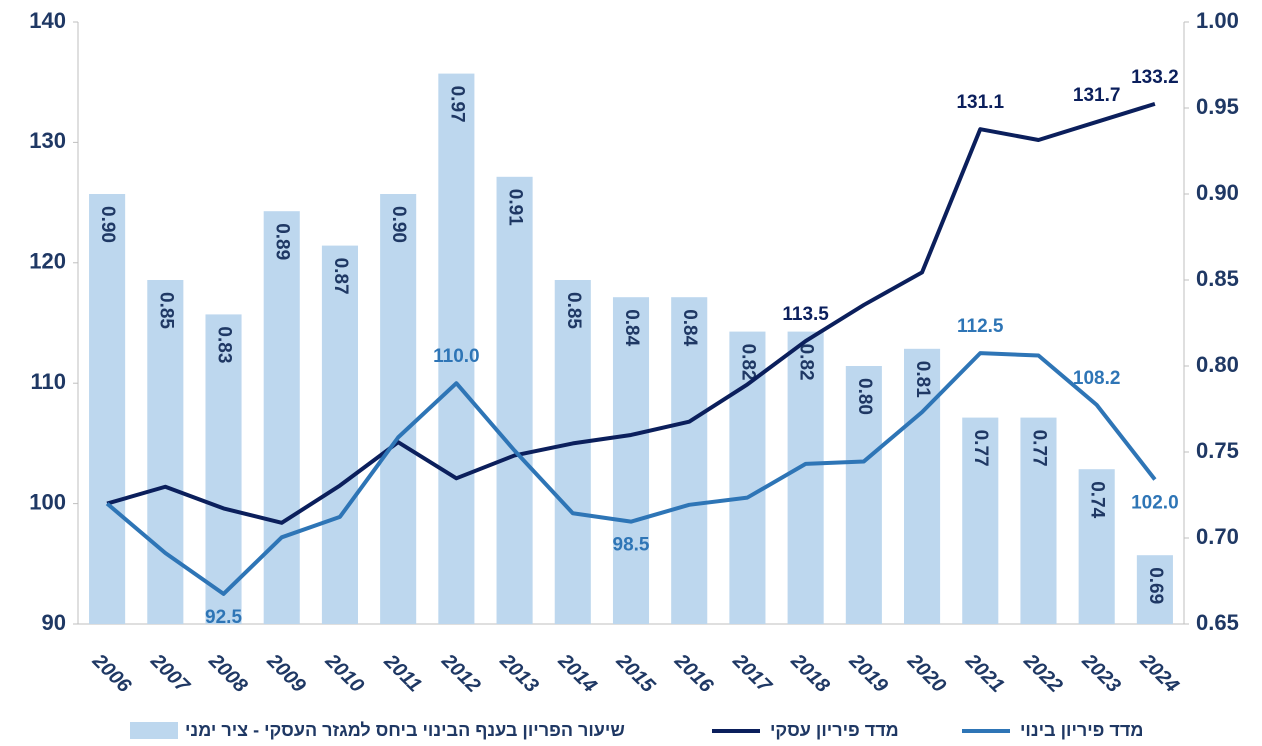  Describe the element at coordinates (456, 104) in the screenshot. I see `bar-value-label: 0.97` at that location.